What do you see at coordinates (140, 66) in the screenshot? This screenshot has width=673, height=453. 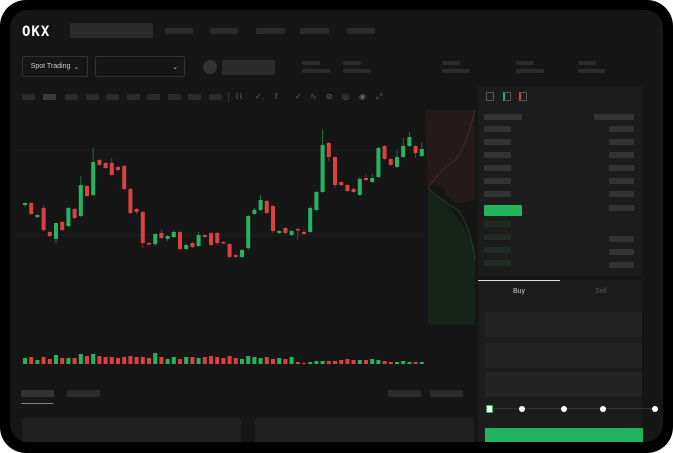 I see `pair-select: ⌄` at bounding box center [140, 66].